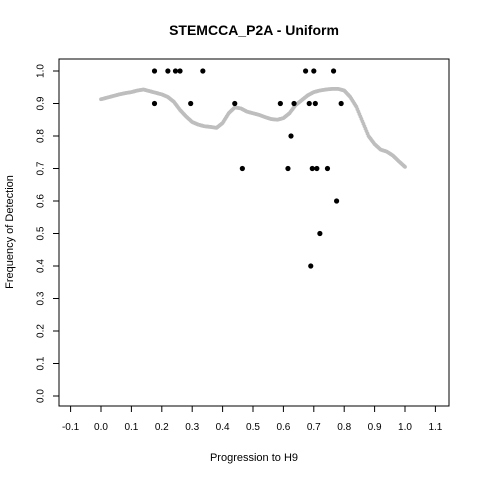 This screenshot has height=480, width=480. I want to click on x-axis: -0.1 0.0 0.1 0.2 0.3 0.4 0.5 0.6 0.7 0.8 0.9 1.0 1.1, so click(252, 419).